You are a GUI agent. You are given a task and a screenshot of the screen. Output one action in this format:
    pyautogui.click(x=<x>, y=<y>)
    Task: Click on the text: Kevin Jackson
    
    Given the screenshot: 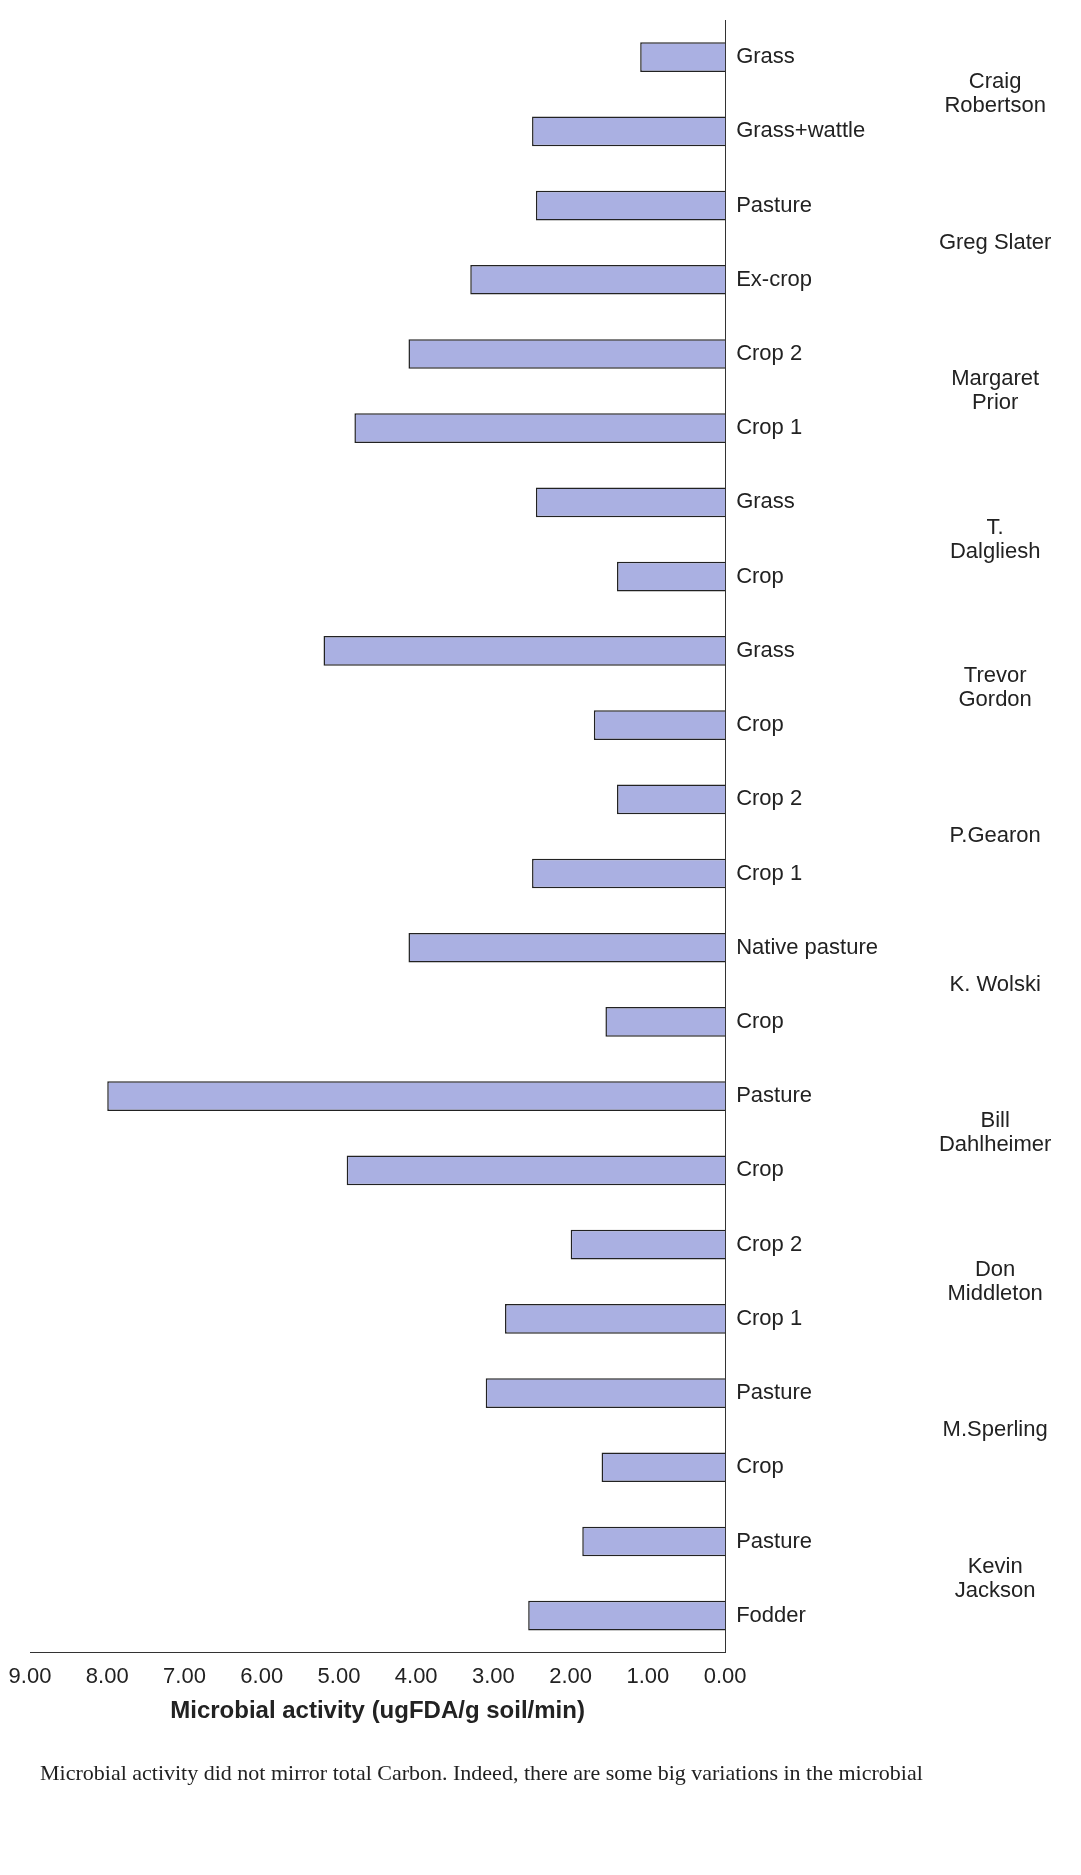 What is the action you would take?
    pyautogui.click(x=995, y=1577)
    